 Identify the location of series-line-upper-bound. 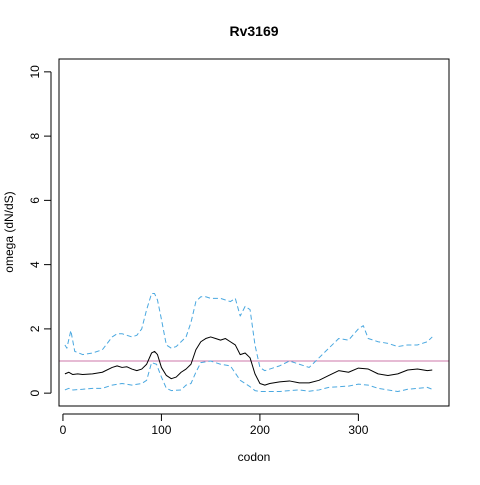
(248, 332).